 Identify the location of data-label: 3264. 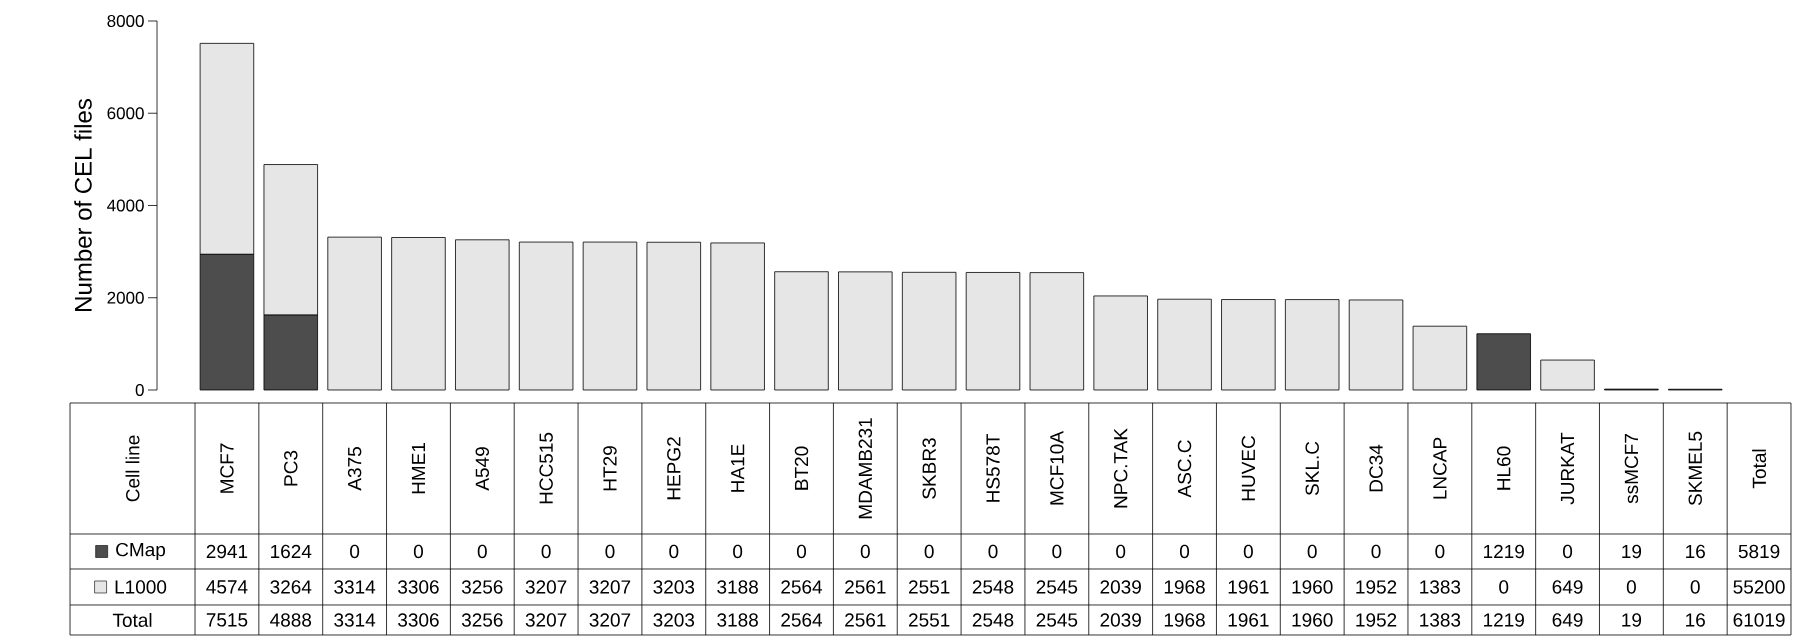
(291, 587).